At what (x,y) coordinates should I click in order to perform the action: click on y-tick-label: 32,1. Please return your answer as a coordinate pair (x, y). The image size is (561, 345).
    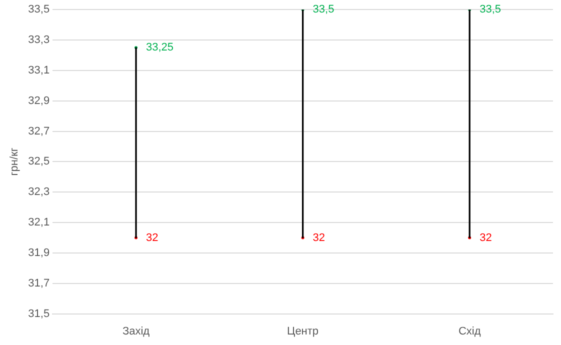
    Looking at the image, I should click on (39, 222).